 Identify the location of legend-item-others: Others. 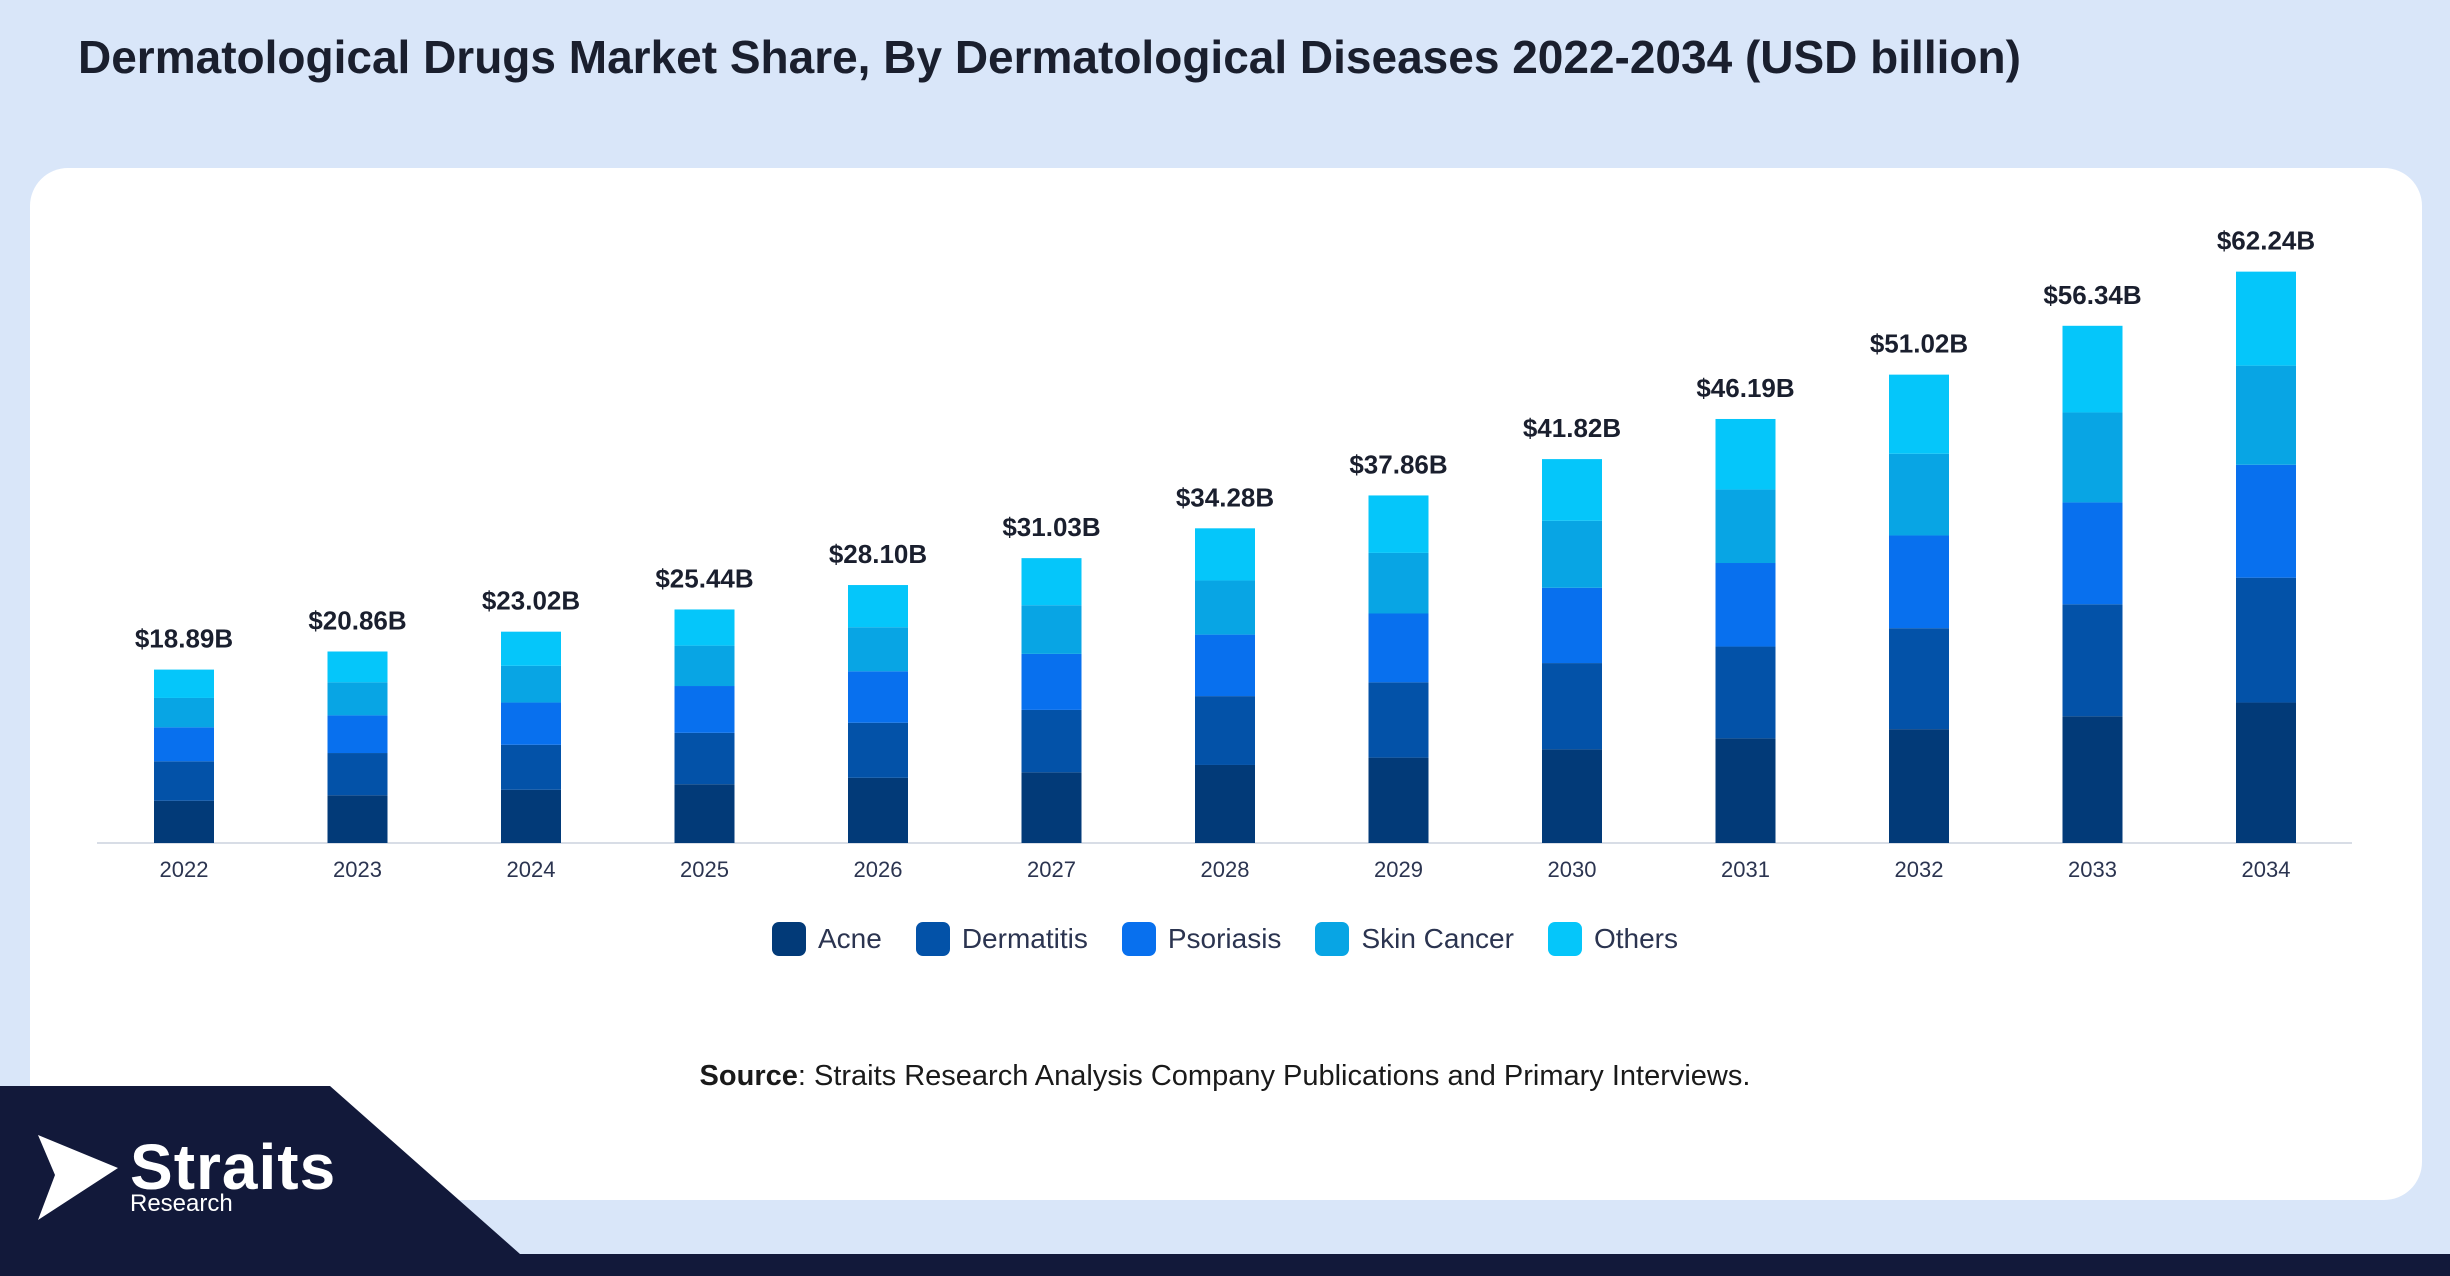
(1612, 939).